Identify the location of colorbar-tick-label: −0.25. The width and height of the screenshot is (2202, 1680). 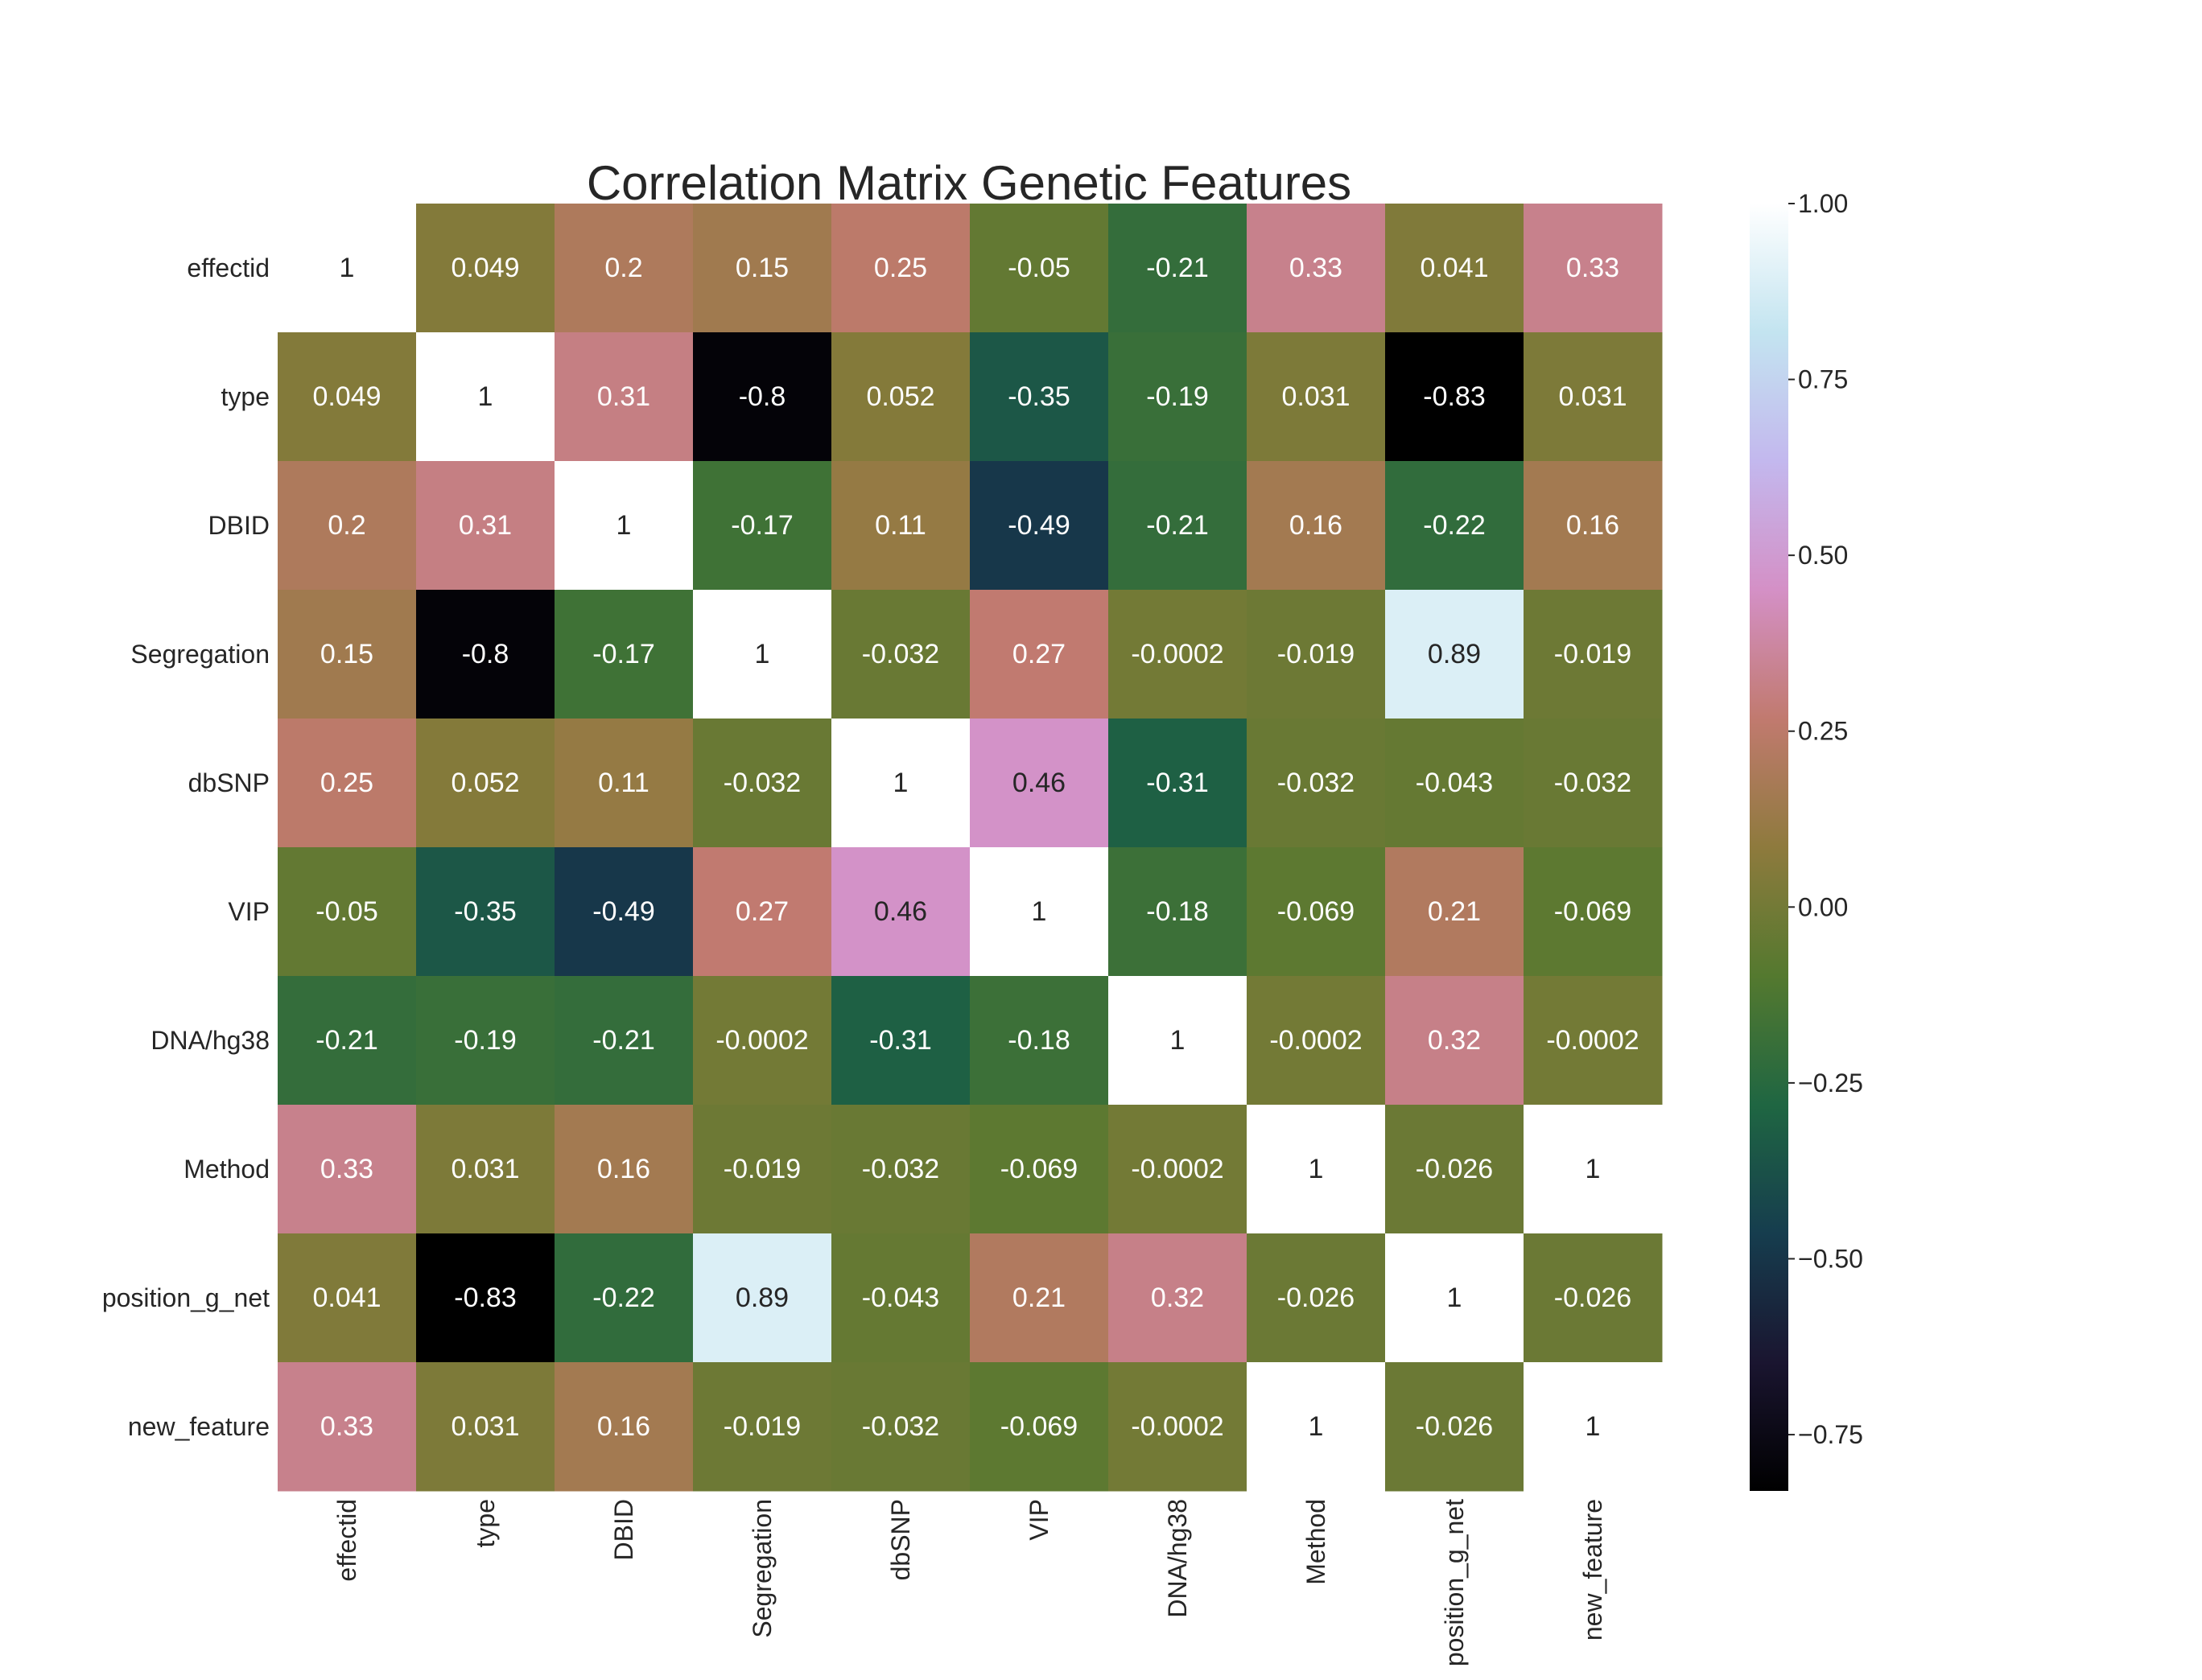
(1830, 1083).